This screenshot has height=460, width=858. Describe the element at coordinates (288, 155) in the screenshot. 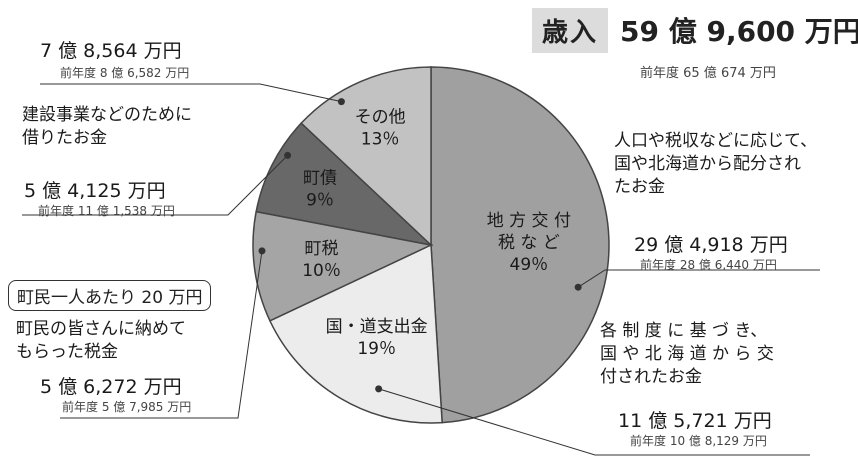

I see `leader-dot-chosai` at that location.